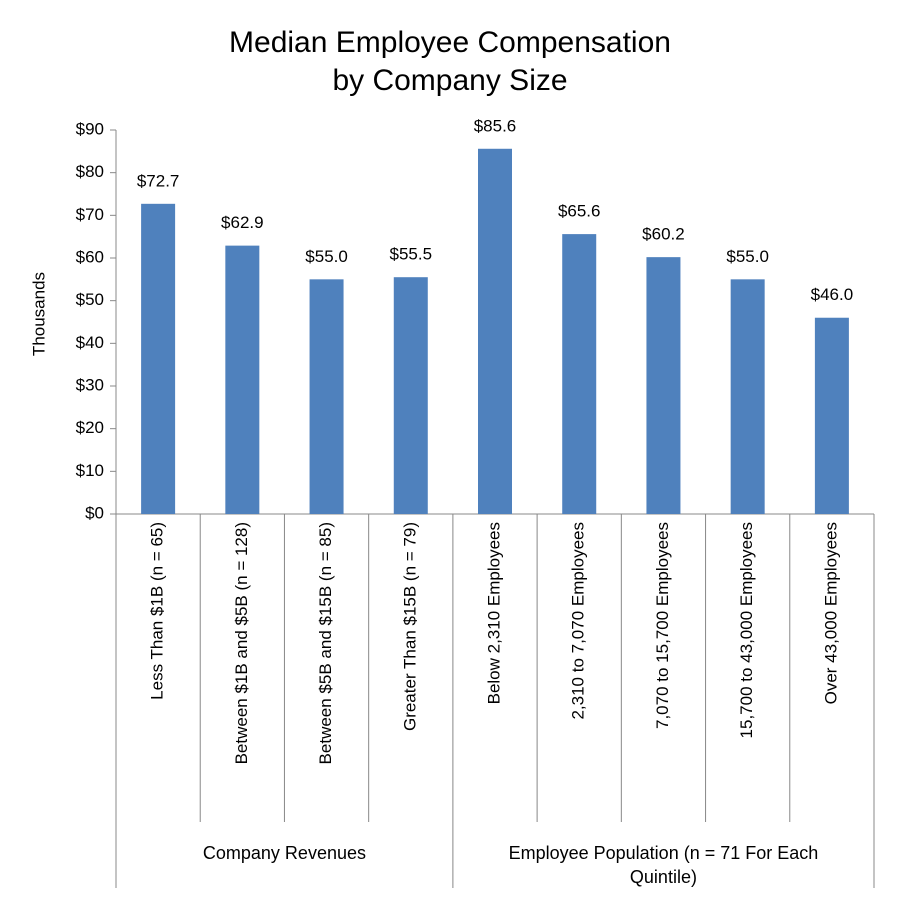 The width and height of the screenshot is (900, 900). I want to click on data-label: $46.0, so click(832, 294).